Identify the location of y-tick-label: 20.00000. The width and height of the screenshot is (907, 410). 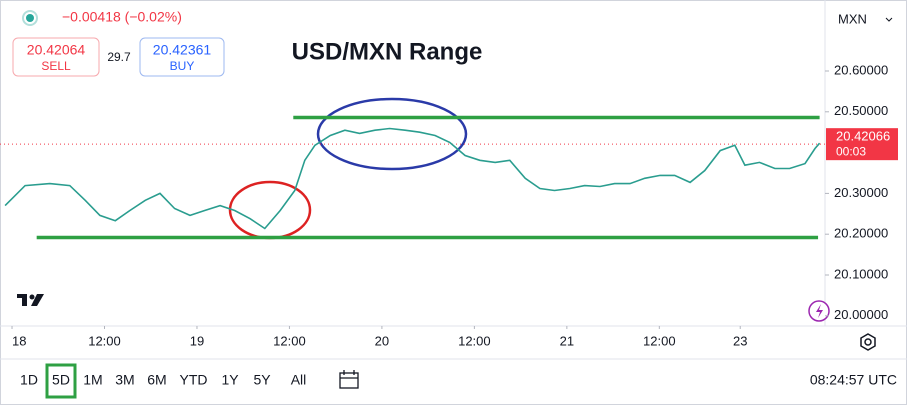
(861, 314).